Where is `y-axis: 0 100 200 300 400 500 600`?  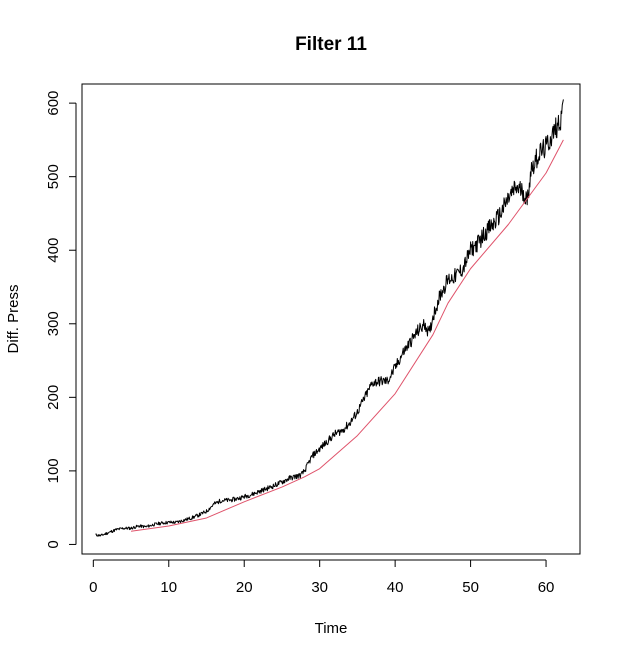 y-axis: 0 100 200 300 400 500 600 is located at coordinates (61, 320).